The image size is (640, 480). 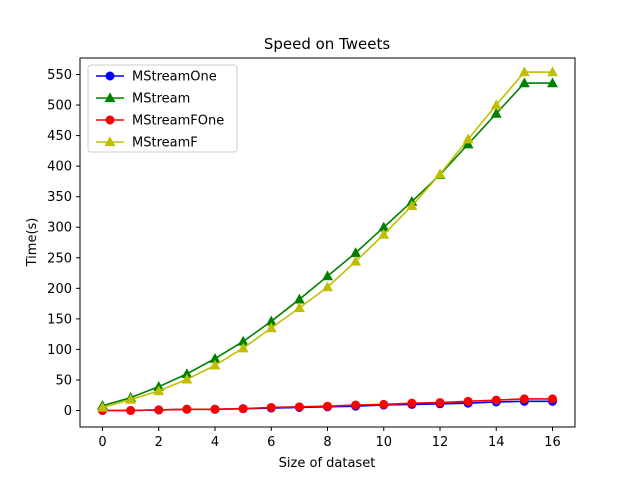 What do you see at coordinates (59, 228) in the screenshot?
I see `y-tick-label: 300` at bounding box center [59, 228].